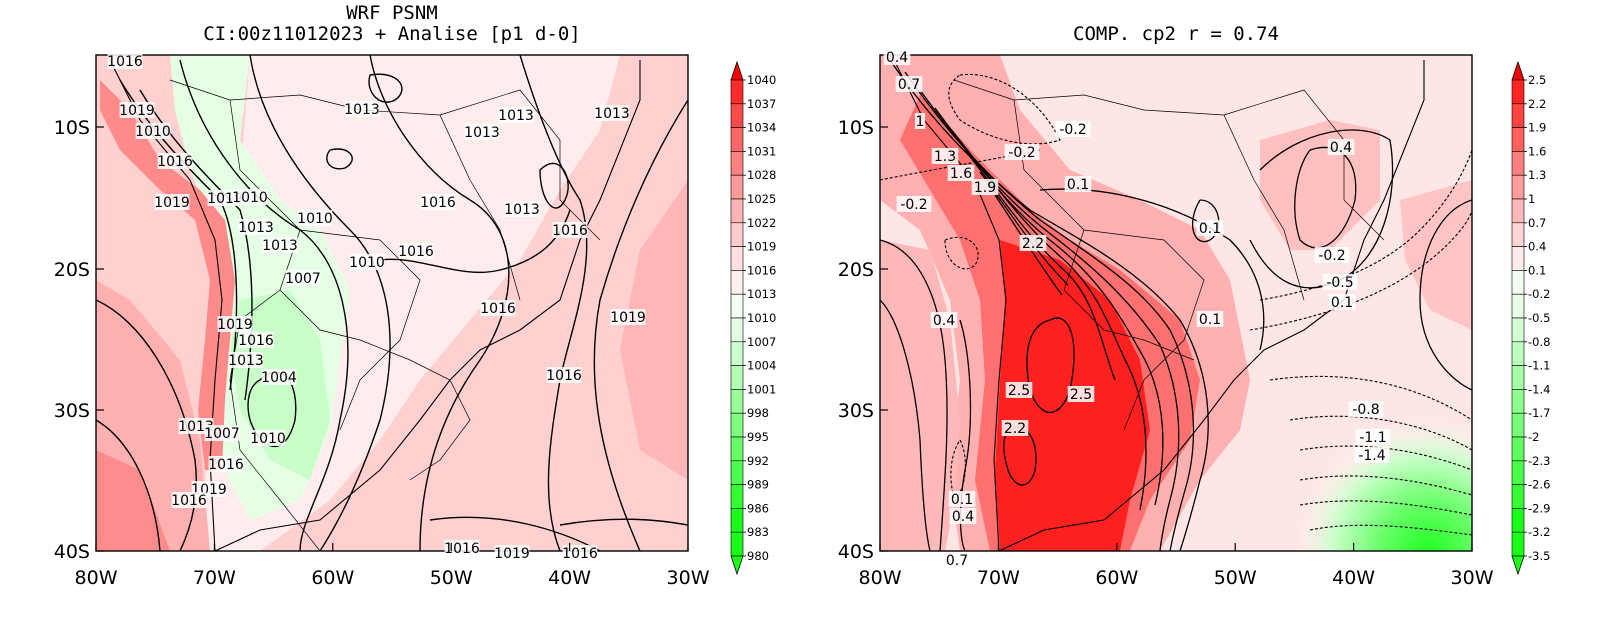 The image size is (1604, 620). I want to click on lat-tick-label: 30S, so click(72, 411).